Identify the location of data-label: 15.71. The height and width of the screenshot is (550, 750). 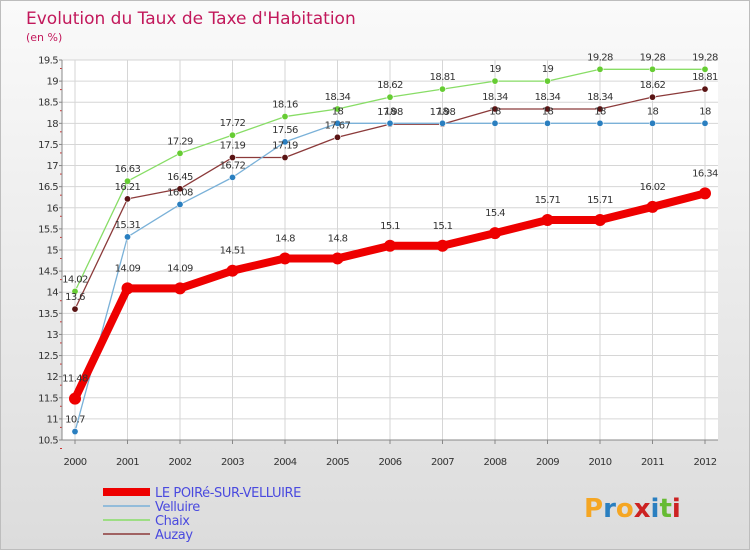
(548, 200).